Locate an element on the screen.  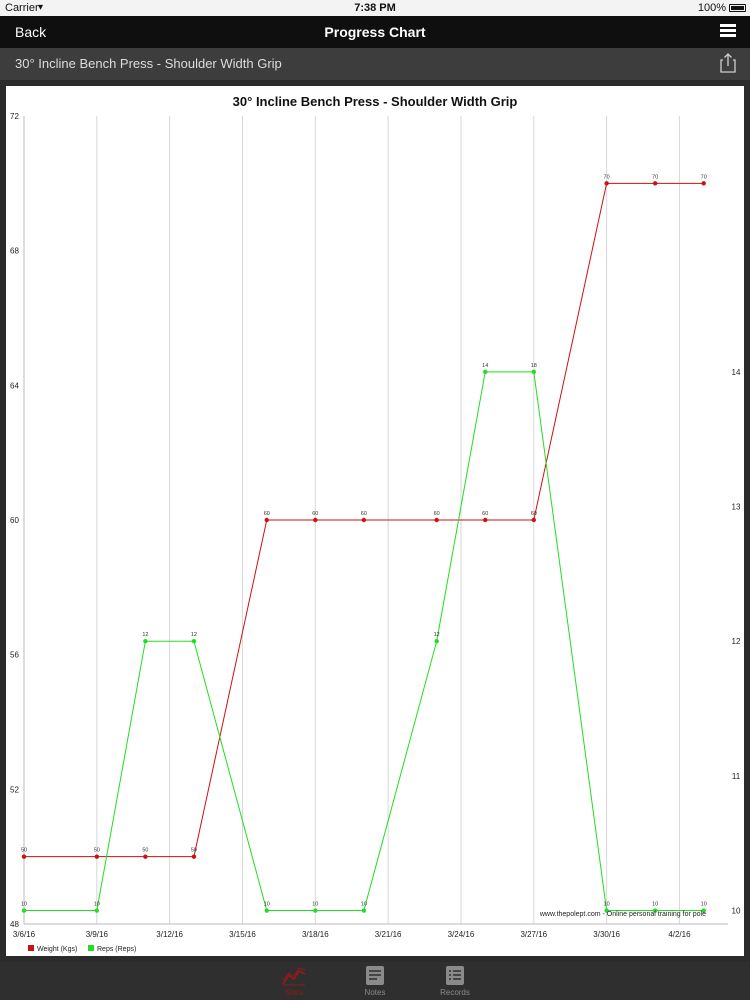
y-left-tick-label: 52 is located at coordinates (14, 789).